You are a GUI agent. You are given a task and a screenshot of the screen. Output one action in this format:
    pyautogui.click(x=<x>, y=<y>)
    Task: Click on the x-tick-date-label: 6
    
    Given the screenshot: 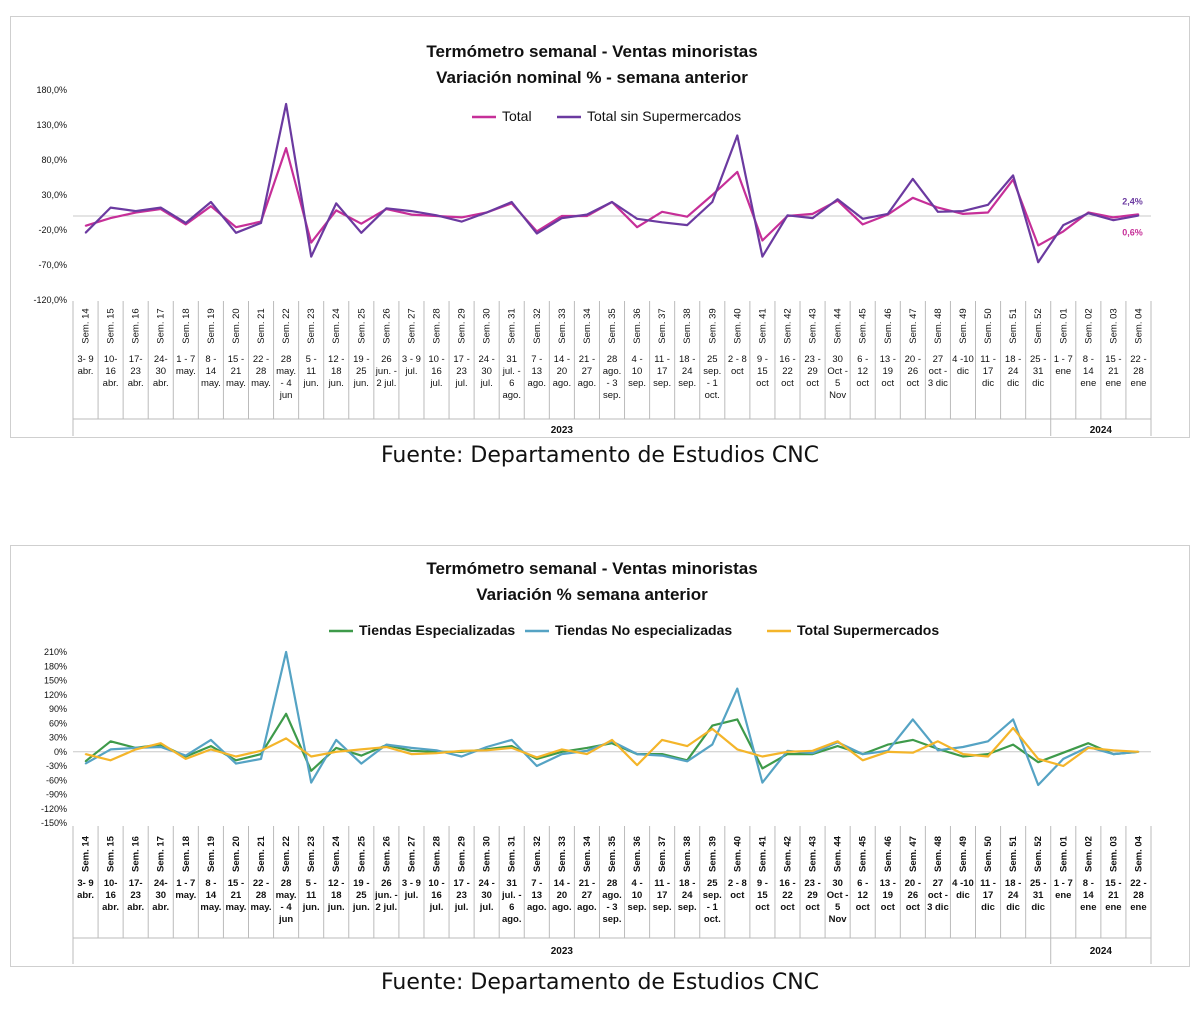 What is the action you would take?
    pyautogui.click(x=511, y=383)
    